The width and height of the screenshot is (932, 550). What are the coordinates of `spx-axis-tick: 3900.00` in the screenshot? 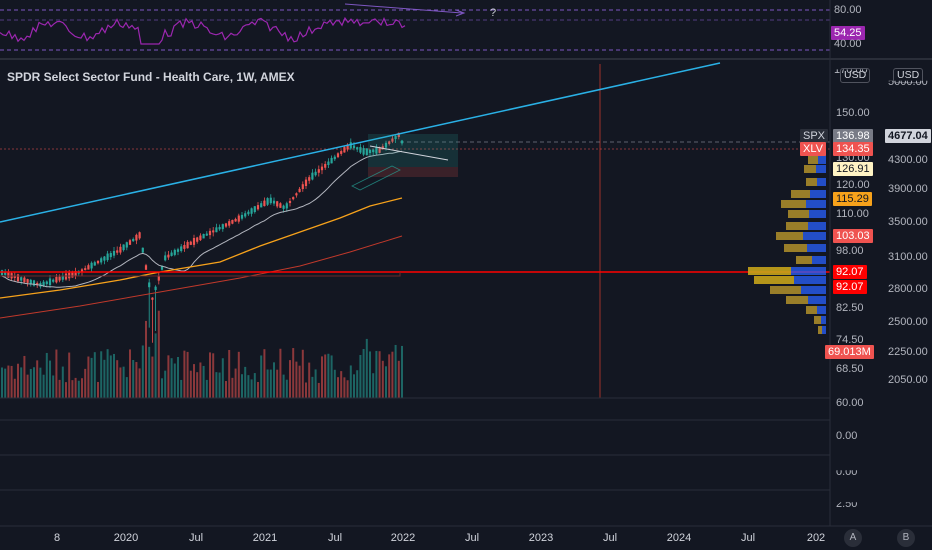 It's located at (908, 189).